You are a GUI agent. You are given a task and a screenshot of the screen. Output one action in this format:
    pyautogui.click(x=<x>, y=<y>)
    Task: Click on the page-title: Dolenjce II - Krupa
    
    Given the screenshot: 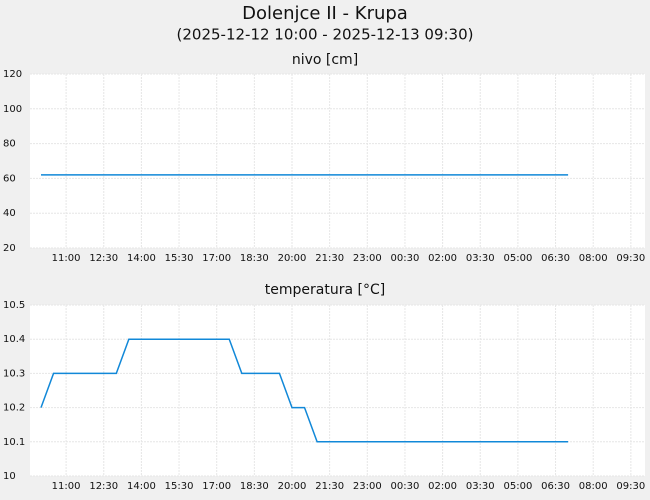 What is the action you would take?
    pyautogui.click(x=325, y=13)
    